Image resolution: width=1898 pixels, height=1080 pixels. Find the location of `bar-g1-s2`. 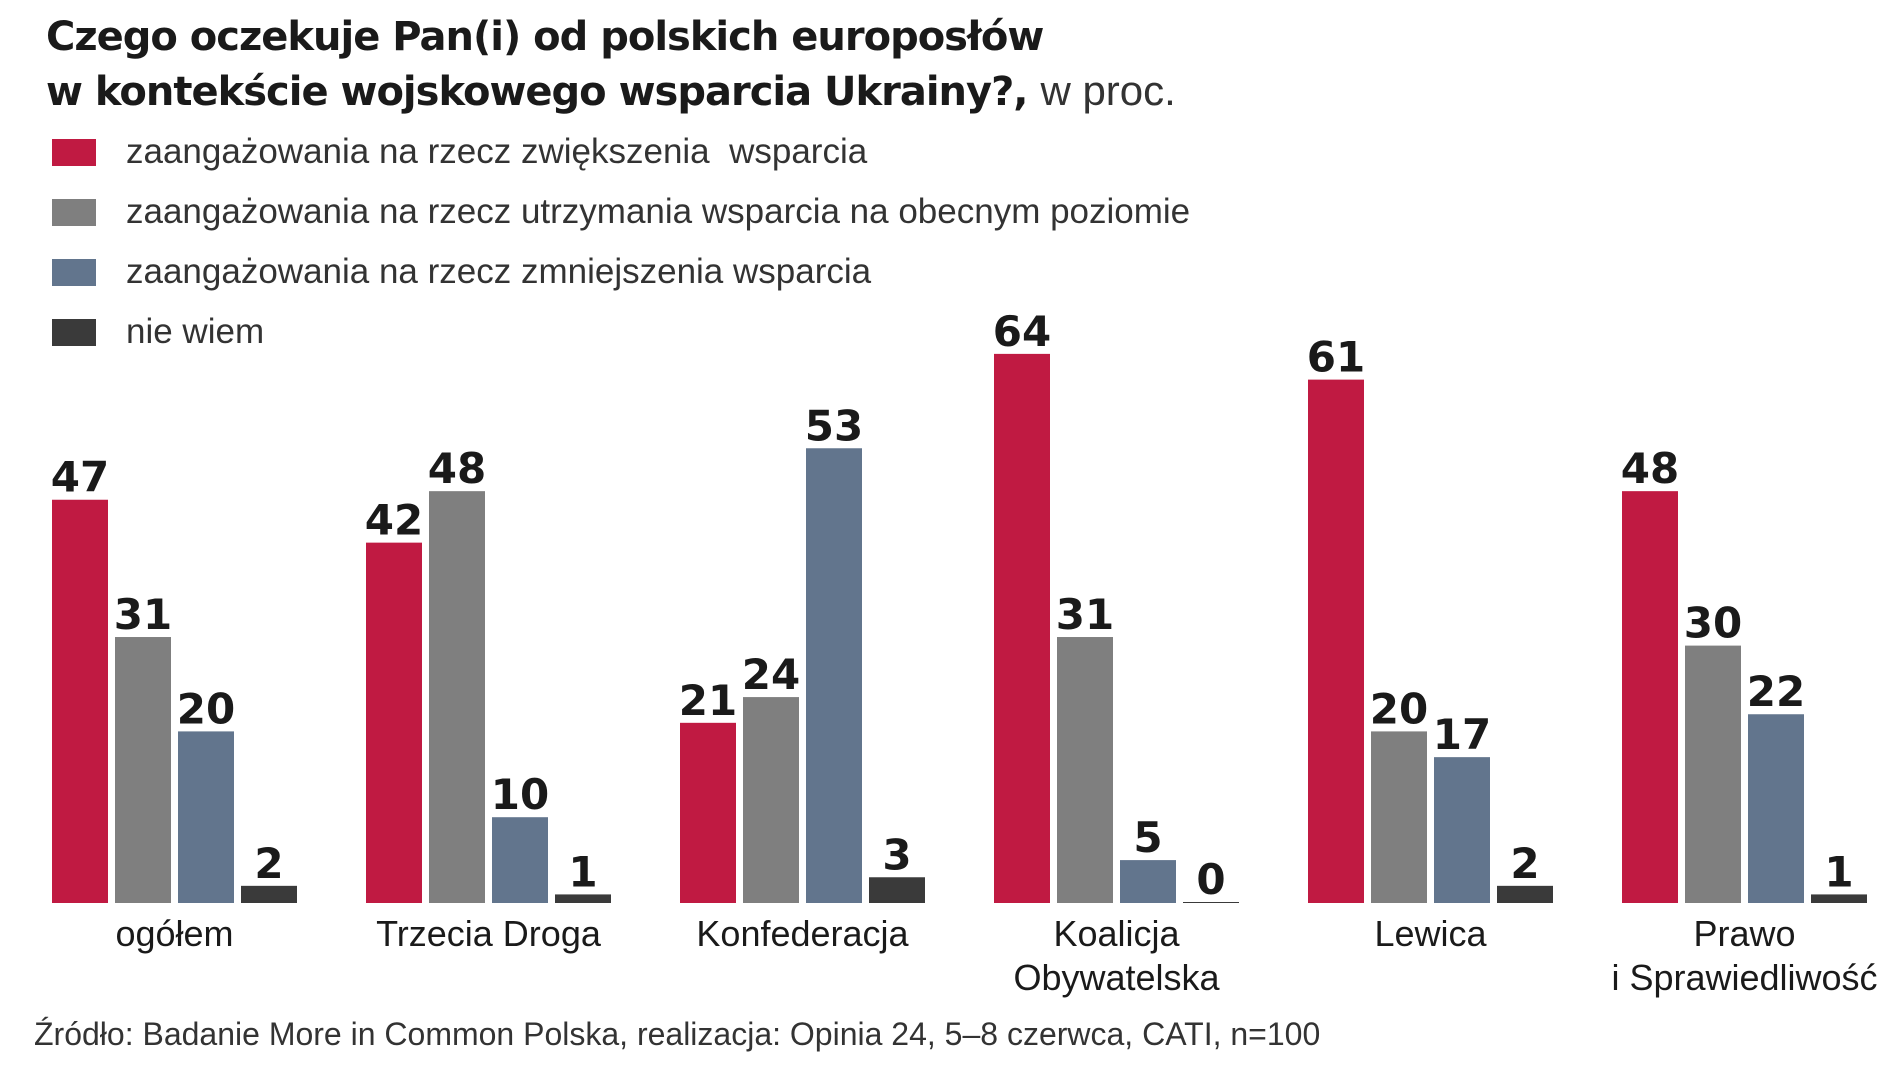

bar-g1-s2 is located at coordinates (520, 860).